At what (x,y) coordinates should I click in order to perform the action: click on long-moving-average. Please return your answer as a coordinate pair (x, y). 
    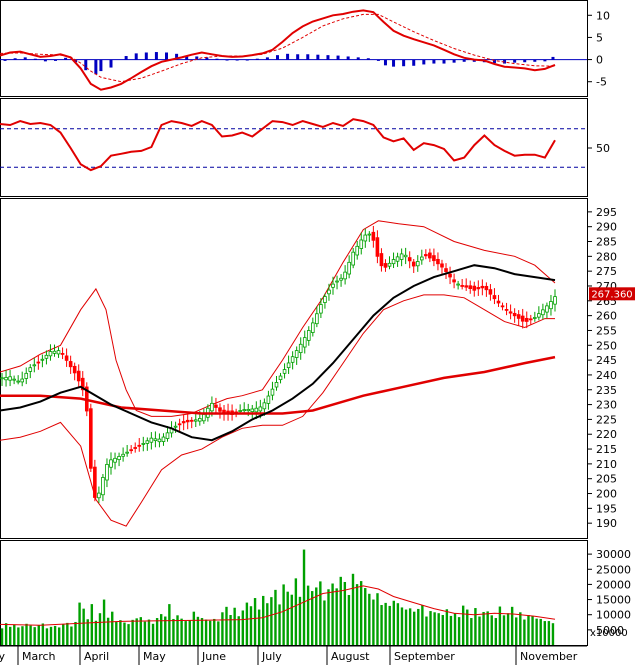
    Looking at the image, I should click on (278, 385).